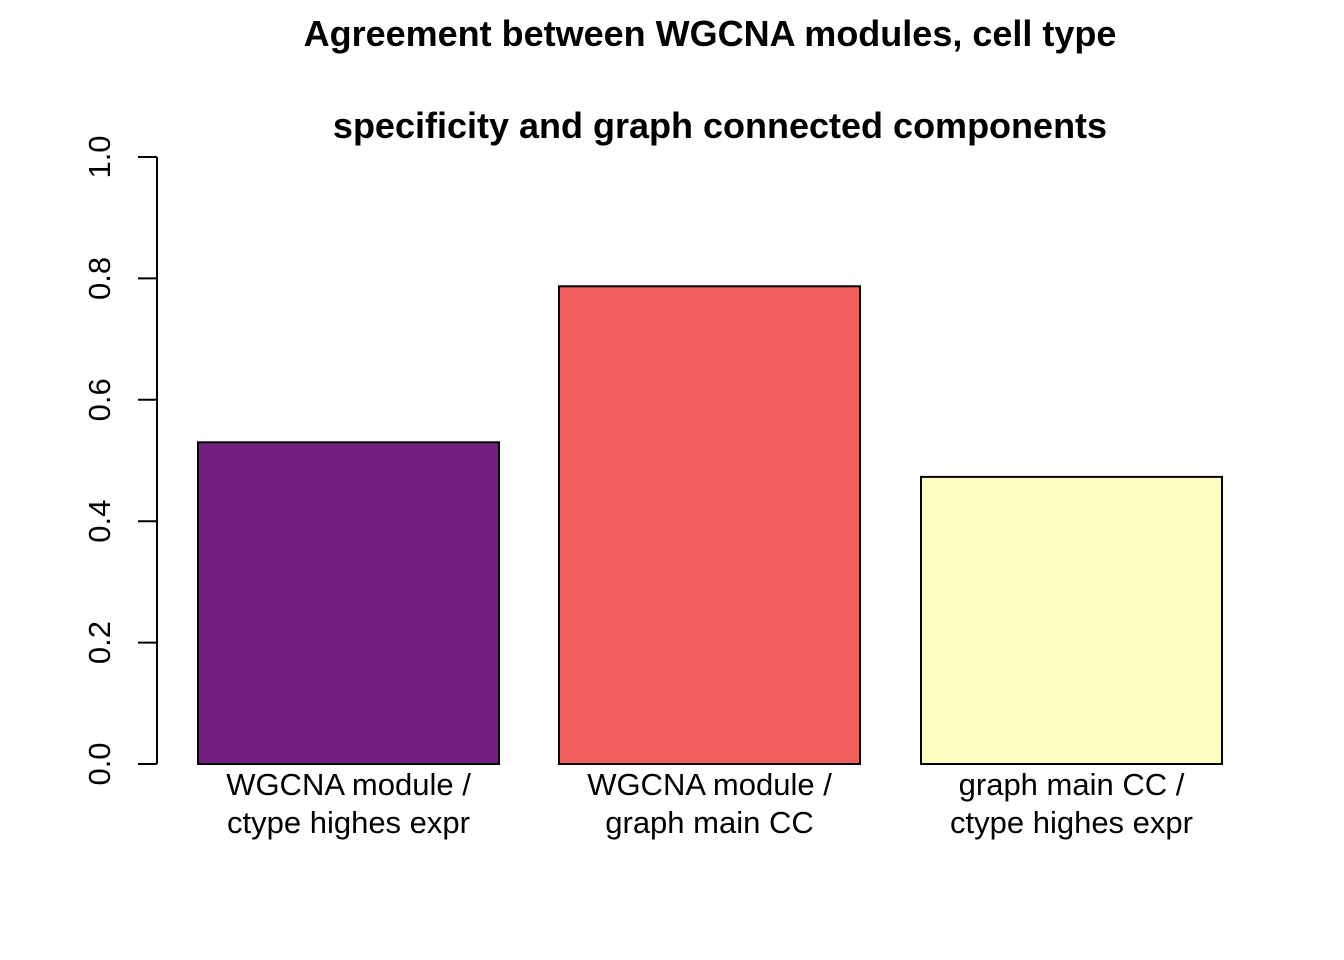  Describe the element at coordinates (99, 399) in the screenshot. I see `y-tick-label: 0.6` at that location.